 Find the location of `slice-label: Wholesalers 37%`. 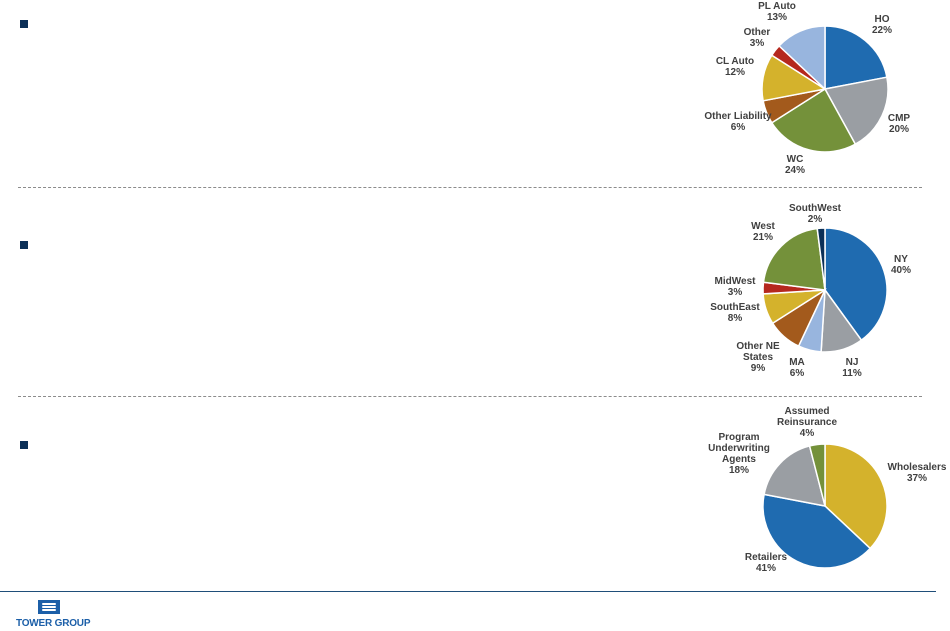

slice-label: Wholesalers 37% is located at coordinates (917, 473).